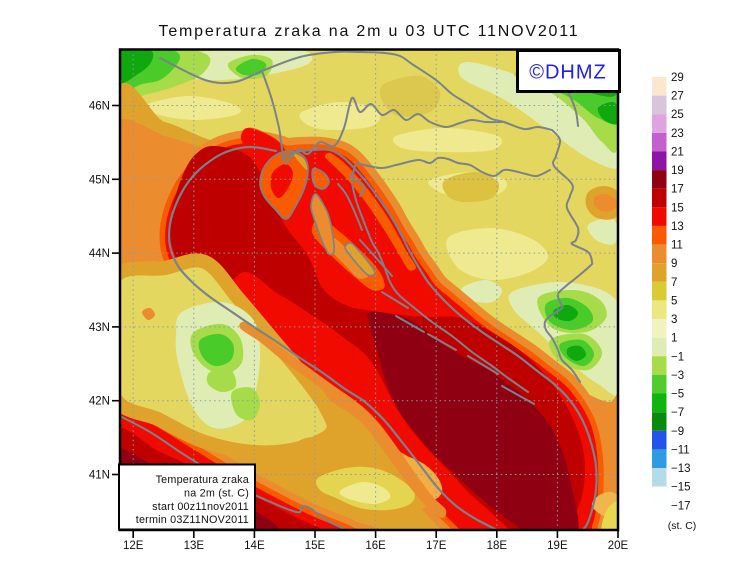 The height and width of the screenshot is (582, 740). I want to click on svg-text: 25, so click(677, 115).